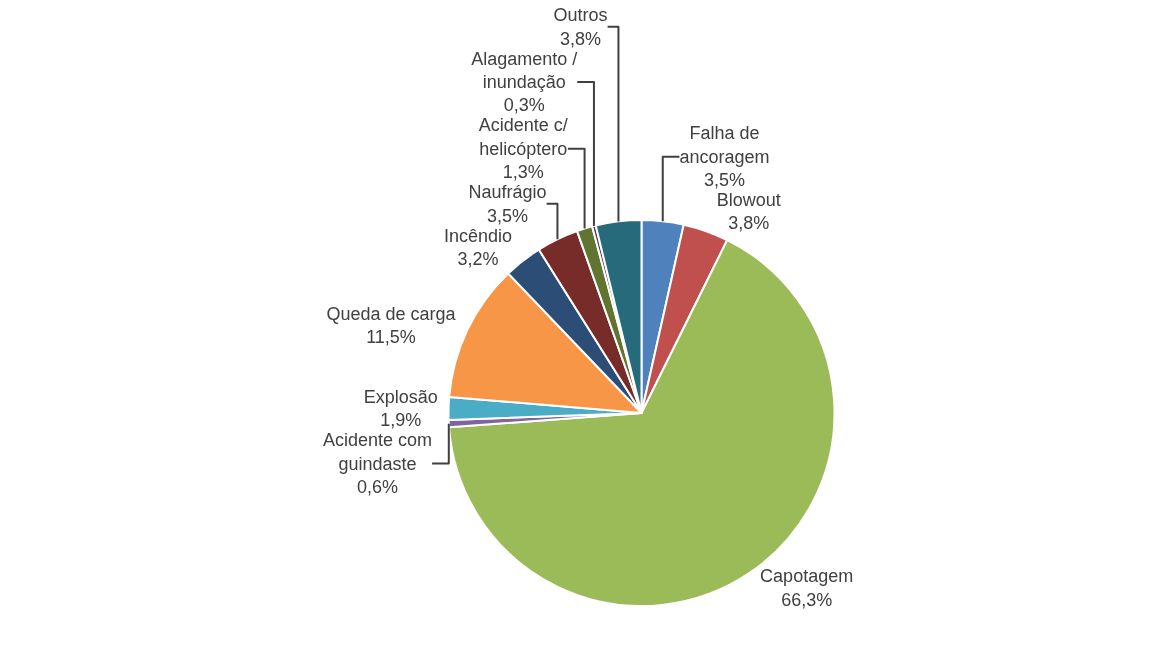 Image resolution: width=1176 pixels, height=666 pixels. Describe the element at coordinates (478, 235) in the screenshot. I see `slice-label: Incêndio` at that location.